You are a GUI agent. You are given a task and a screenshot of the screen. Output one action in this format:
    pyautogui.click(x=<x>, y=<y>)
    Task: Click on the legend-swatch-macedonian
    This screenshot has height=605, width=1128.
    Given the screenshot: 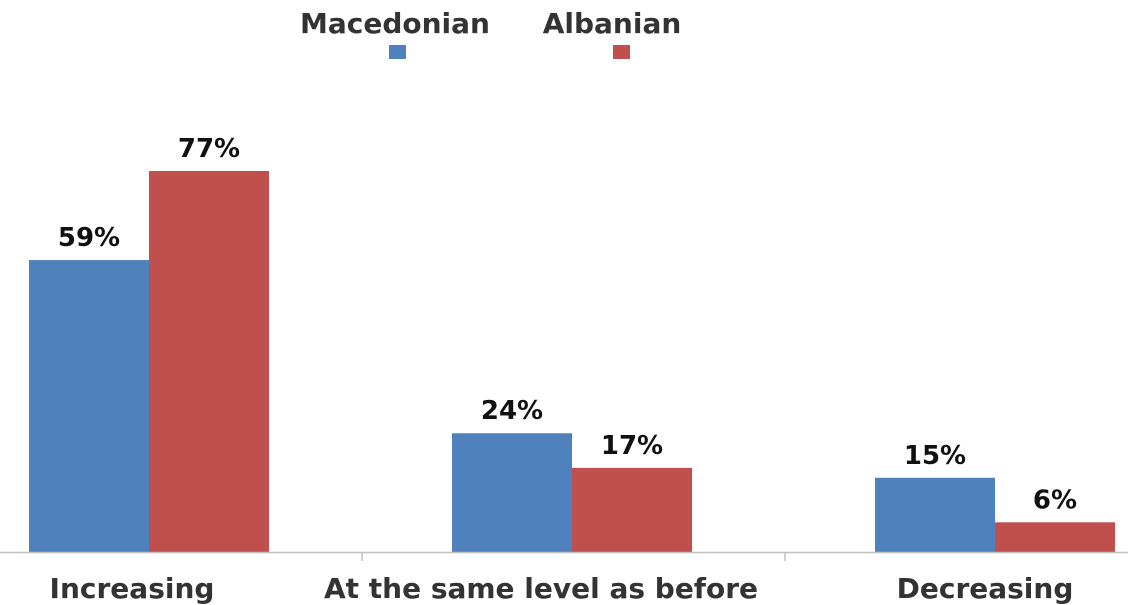 What is the action you would take?
    pyautogui.click(x=397, y=52)
    